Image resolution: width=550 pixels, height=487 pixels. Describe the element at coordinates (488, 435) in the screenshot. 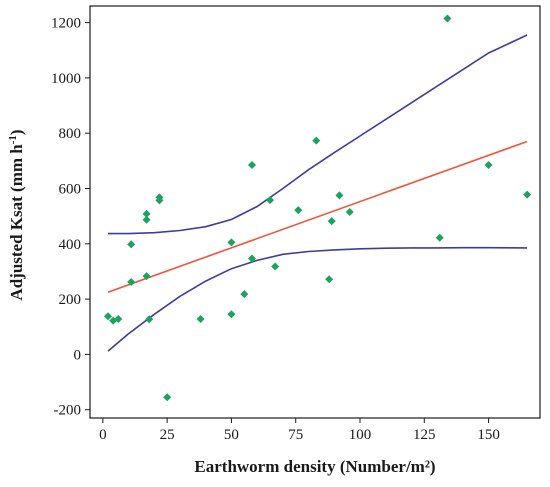

I see `x-tick-label: 150` at that location.